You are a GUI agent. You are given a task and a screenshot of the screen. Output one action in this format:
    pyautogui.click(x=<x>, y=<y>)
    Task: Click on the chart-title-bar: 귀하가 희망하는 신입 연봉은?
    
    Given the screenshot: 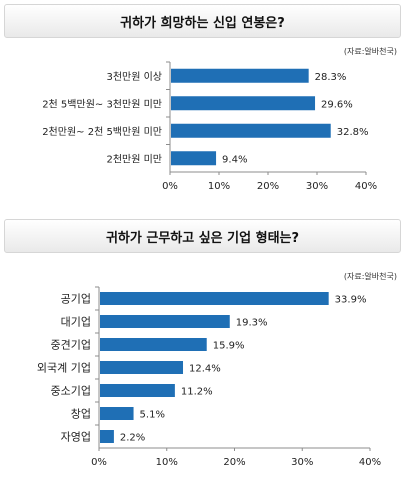 What is the action you would take?
    pyautogui.click(x=202, y=21)
    